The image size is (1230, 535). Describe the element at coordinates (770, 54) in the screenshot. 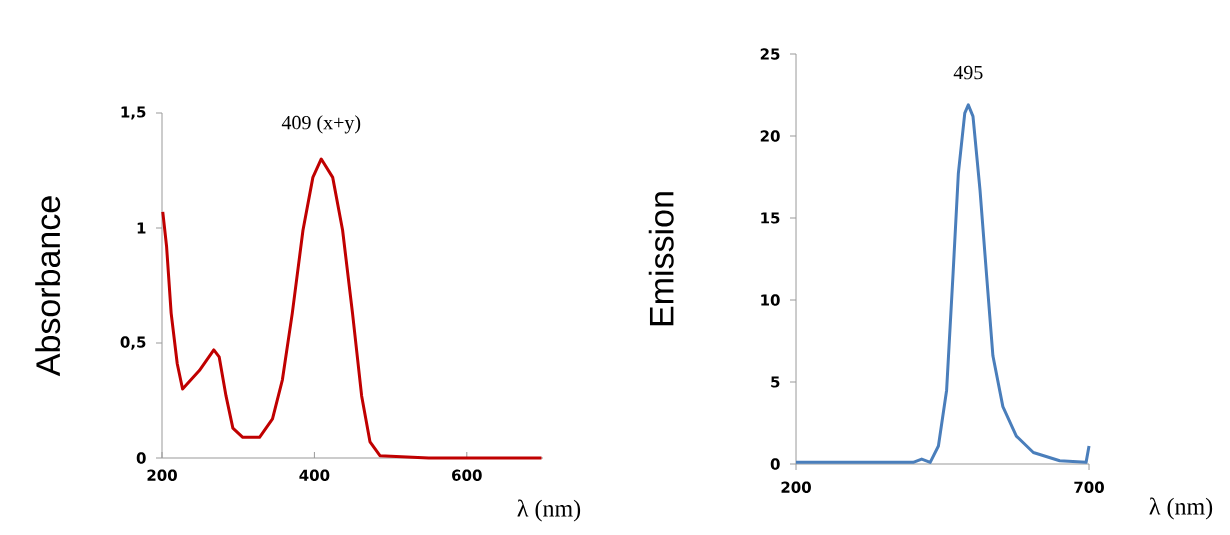

I see `y-tick-label: 25` at that location.